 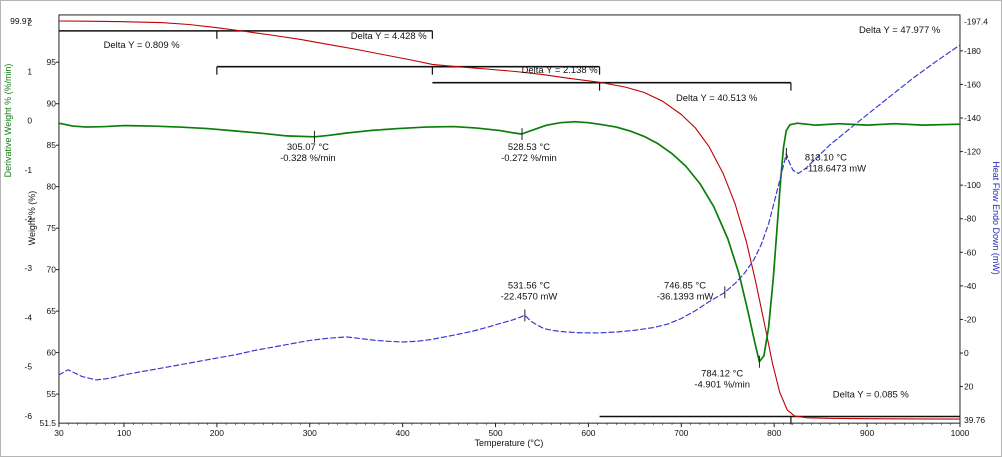 I want to click on x-tick-label: 400, so click(x=403, y=433).